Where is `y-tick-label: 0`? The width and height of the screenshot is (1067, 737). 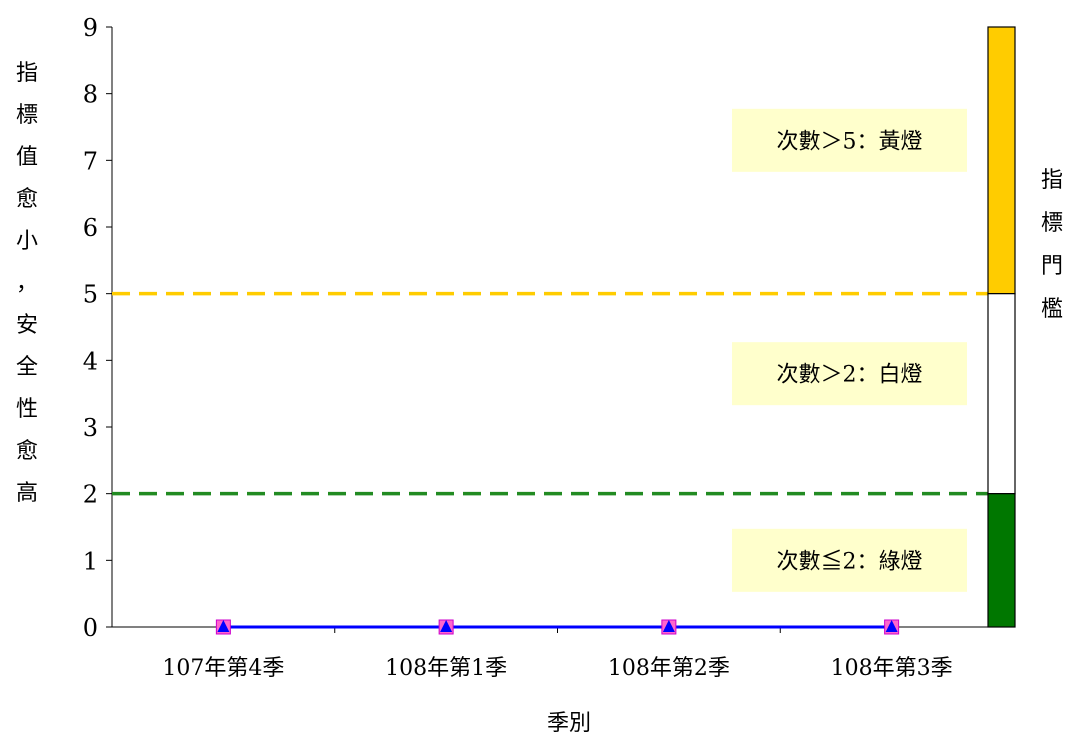
y-tick-label: 0 is located at coordinates (90, 628).